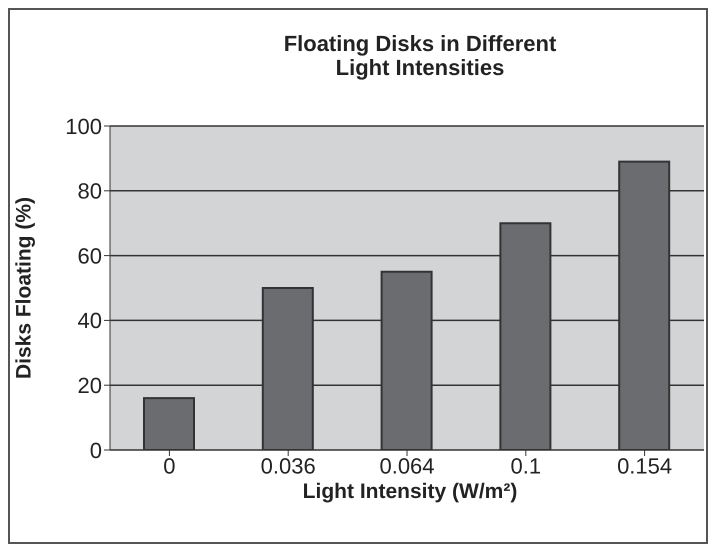 The height and width of the screenshot is (552, 717). Describe the element at coordinates (410, 492) in the screenshot. I see `x-axis-title: Light Intensity (W/m²)` at that location.